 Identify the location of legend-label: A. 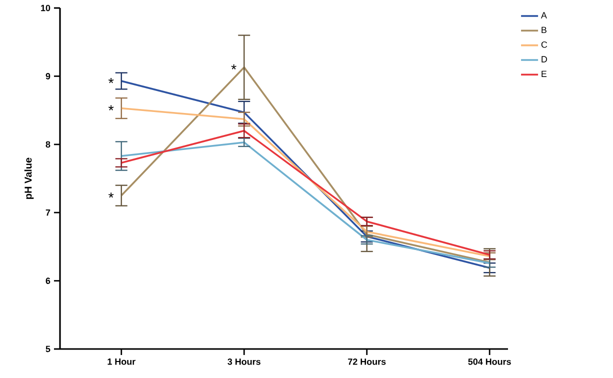
(543, 15).